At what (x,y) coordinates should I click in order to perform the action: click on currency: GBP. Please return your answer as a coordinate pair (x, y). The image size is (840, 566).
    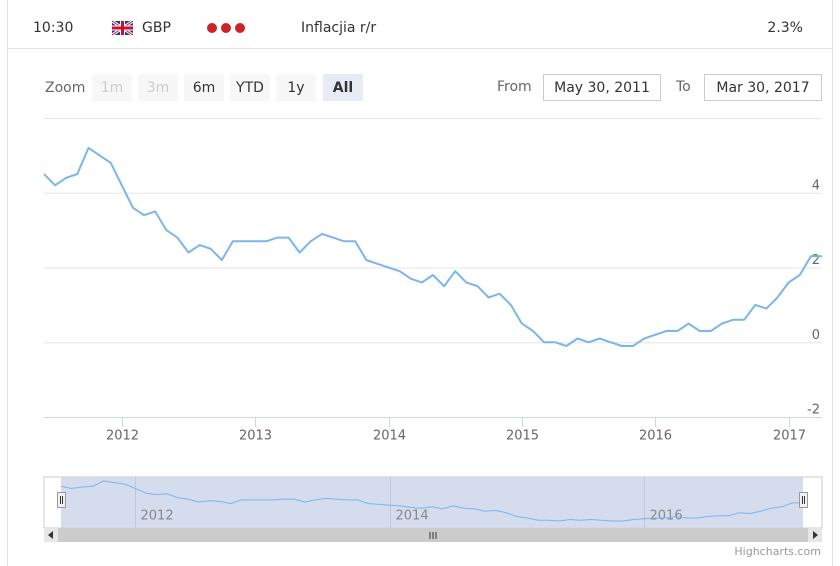
    Looking at the image, I should click on (156, 28).